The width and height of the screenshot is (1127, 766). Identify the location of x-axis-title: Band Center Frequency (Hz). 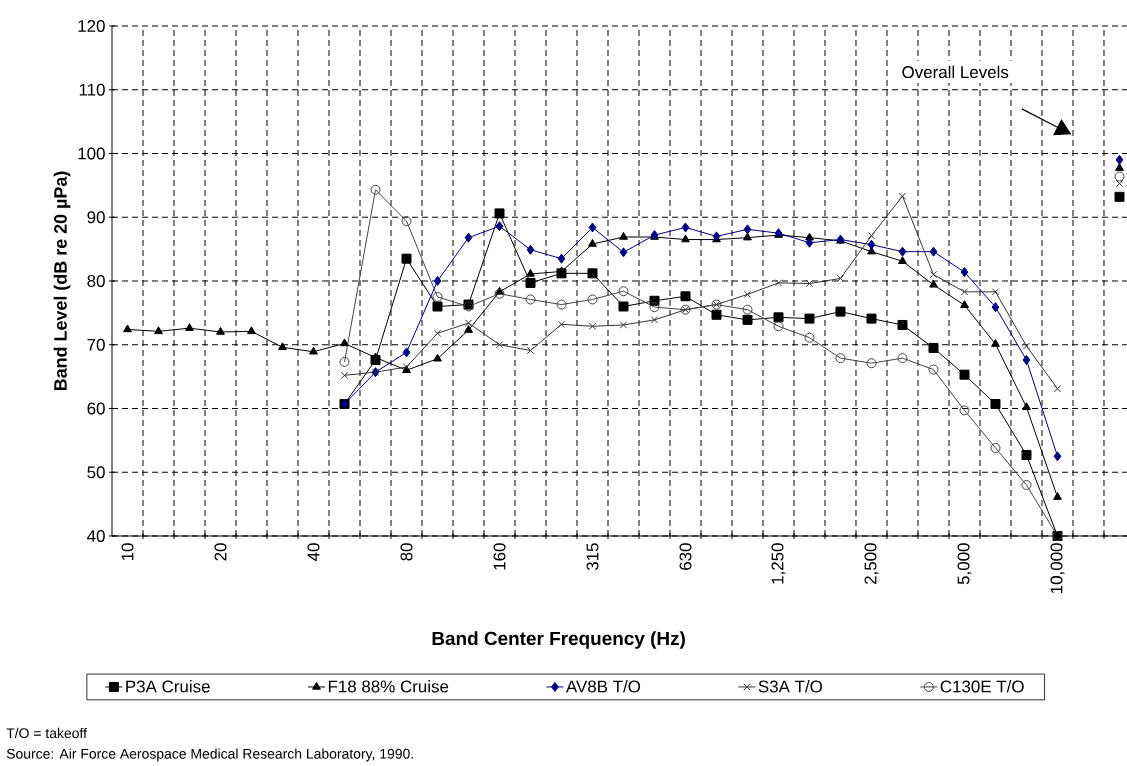
(558, 640).